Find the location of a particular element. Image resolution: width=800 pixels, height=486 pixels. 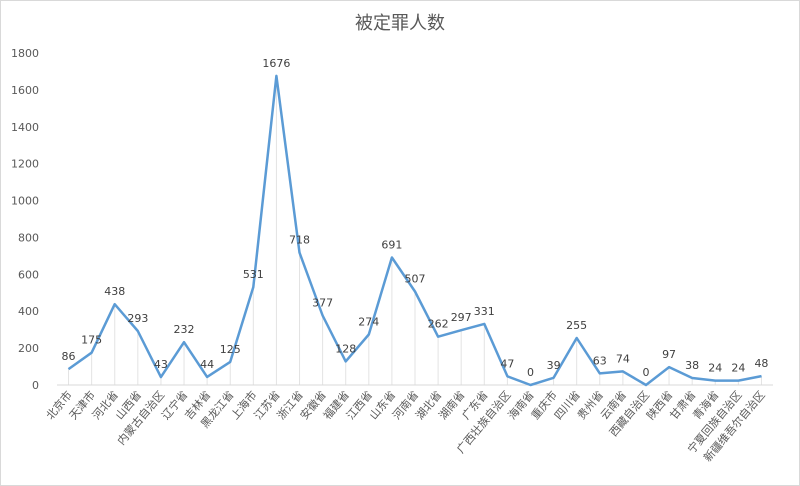

data-label: 232 is located at coordinates (184, 329).